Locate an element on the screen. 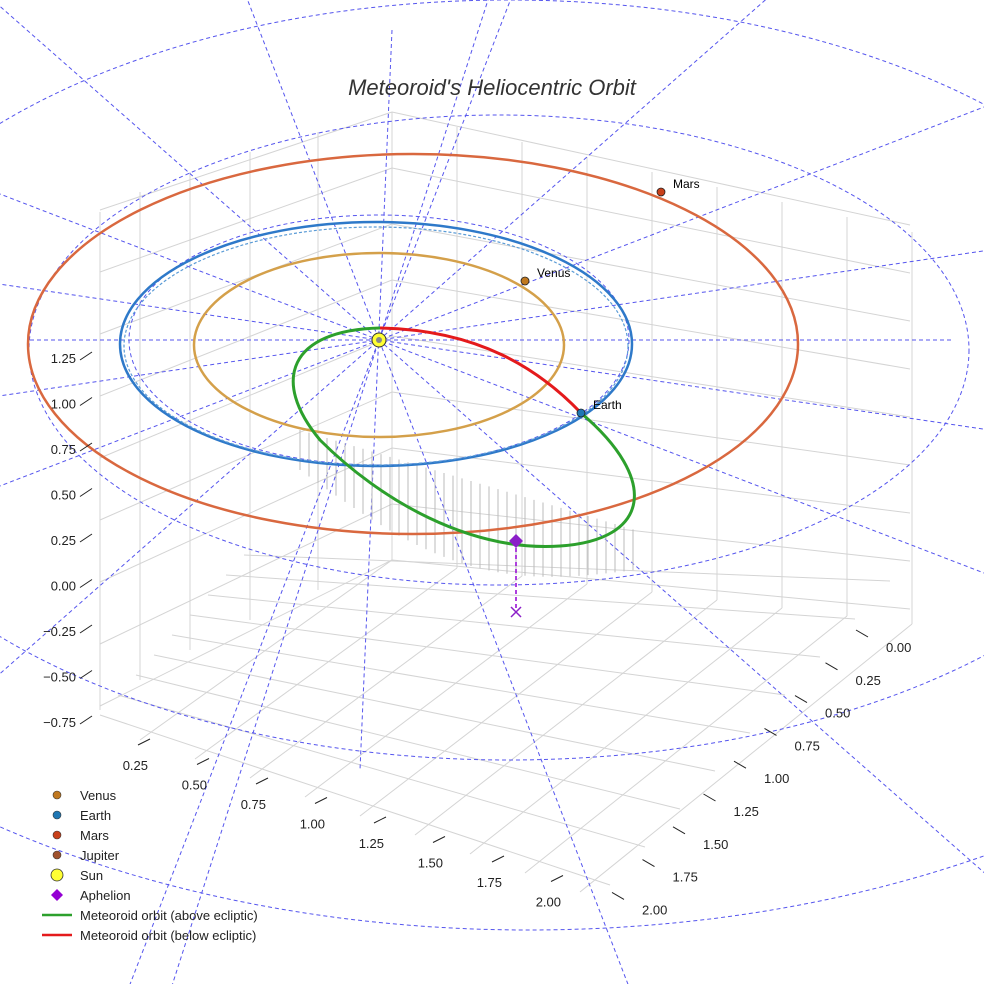 This screenshot has height=984, width=984. earth-orbit is located at coordinates (376, 344).